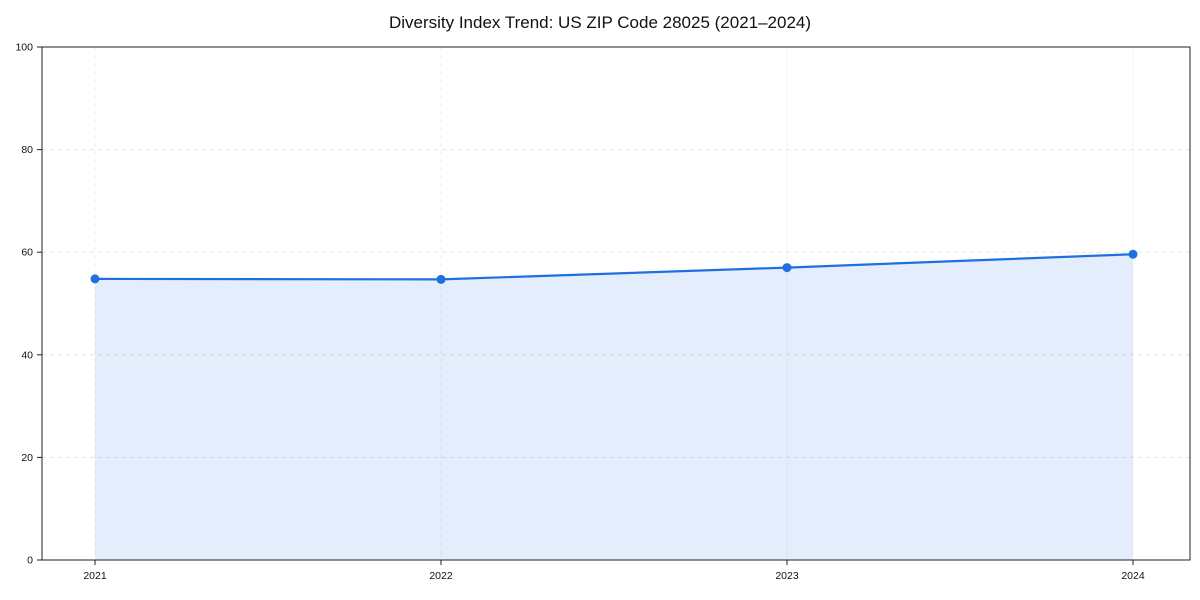 Image resolution: width=1200 pixels, height=600 pixels. Describe the element at coordinates (27, 355) in the screenshot. I see `y-axis-tick-label: 40` at that location.